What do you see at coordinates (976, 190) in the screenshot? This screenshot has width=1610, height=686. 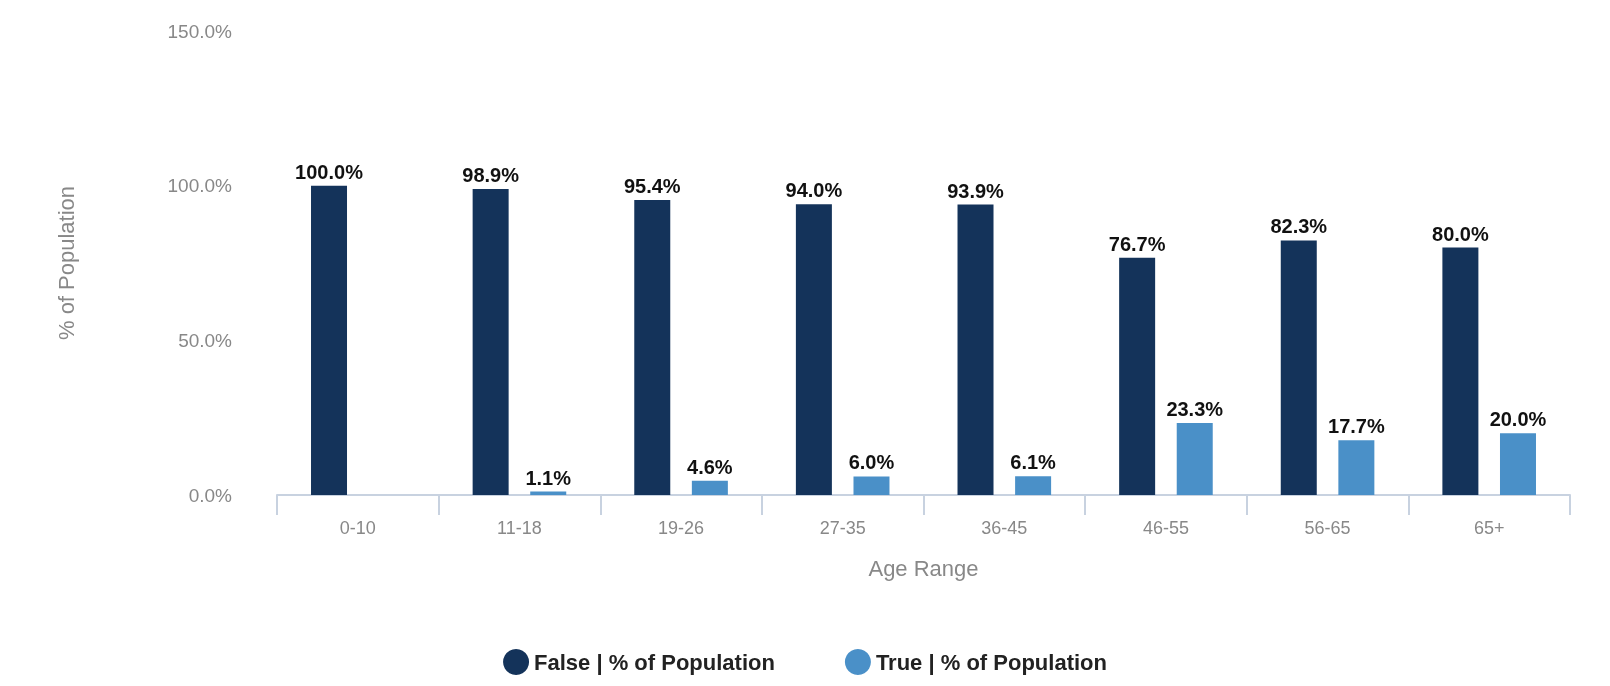 I see `data-label: 93.9%` at bounding box center [976, 190].